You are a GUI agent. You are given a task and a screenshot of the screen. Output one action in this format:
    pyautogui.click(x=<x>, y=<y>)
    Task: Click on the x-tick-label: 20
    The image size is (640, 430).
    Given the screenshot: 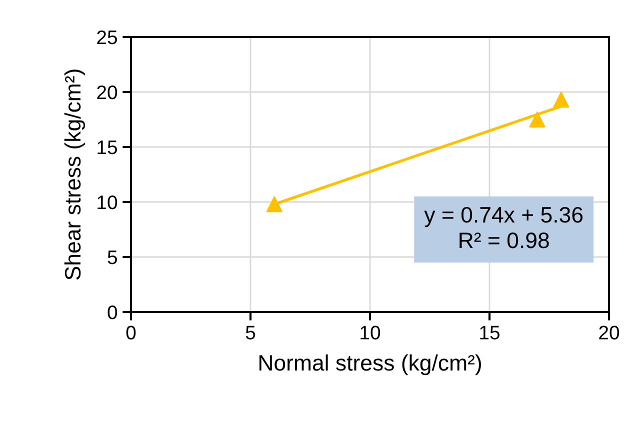 What is the action you would take?
    pyautogui.click(x=609, y=333)
    